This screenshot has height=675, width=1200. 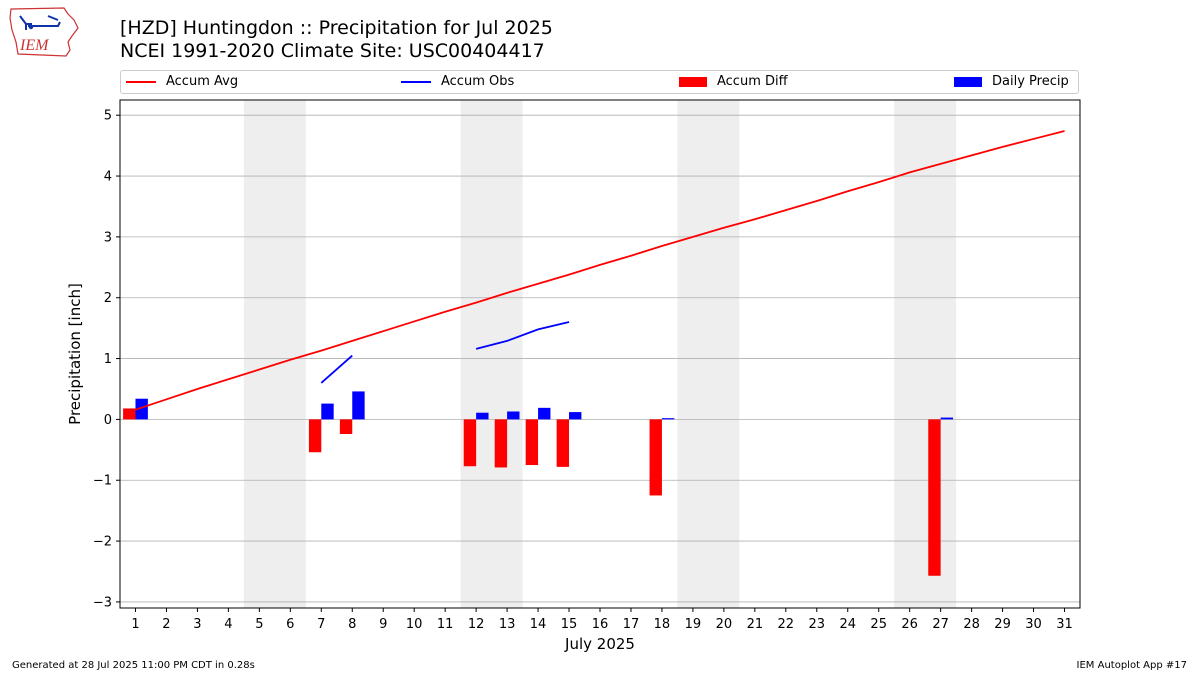 What do you see at coordinates (197, 624) in the screenshot?
I see `x-tick-label: 3` at bounding box center [197, 624].